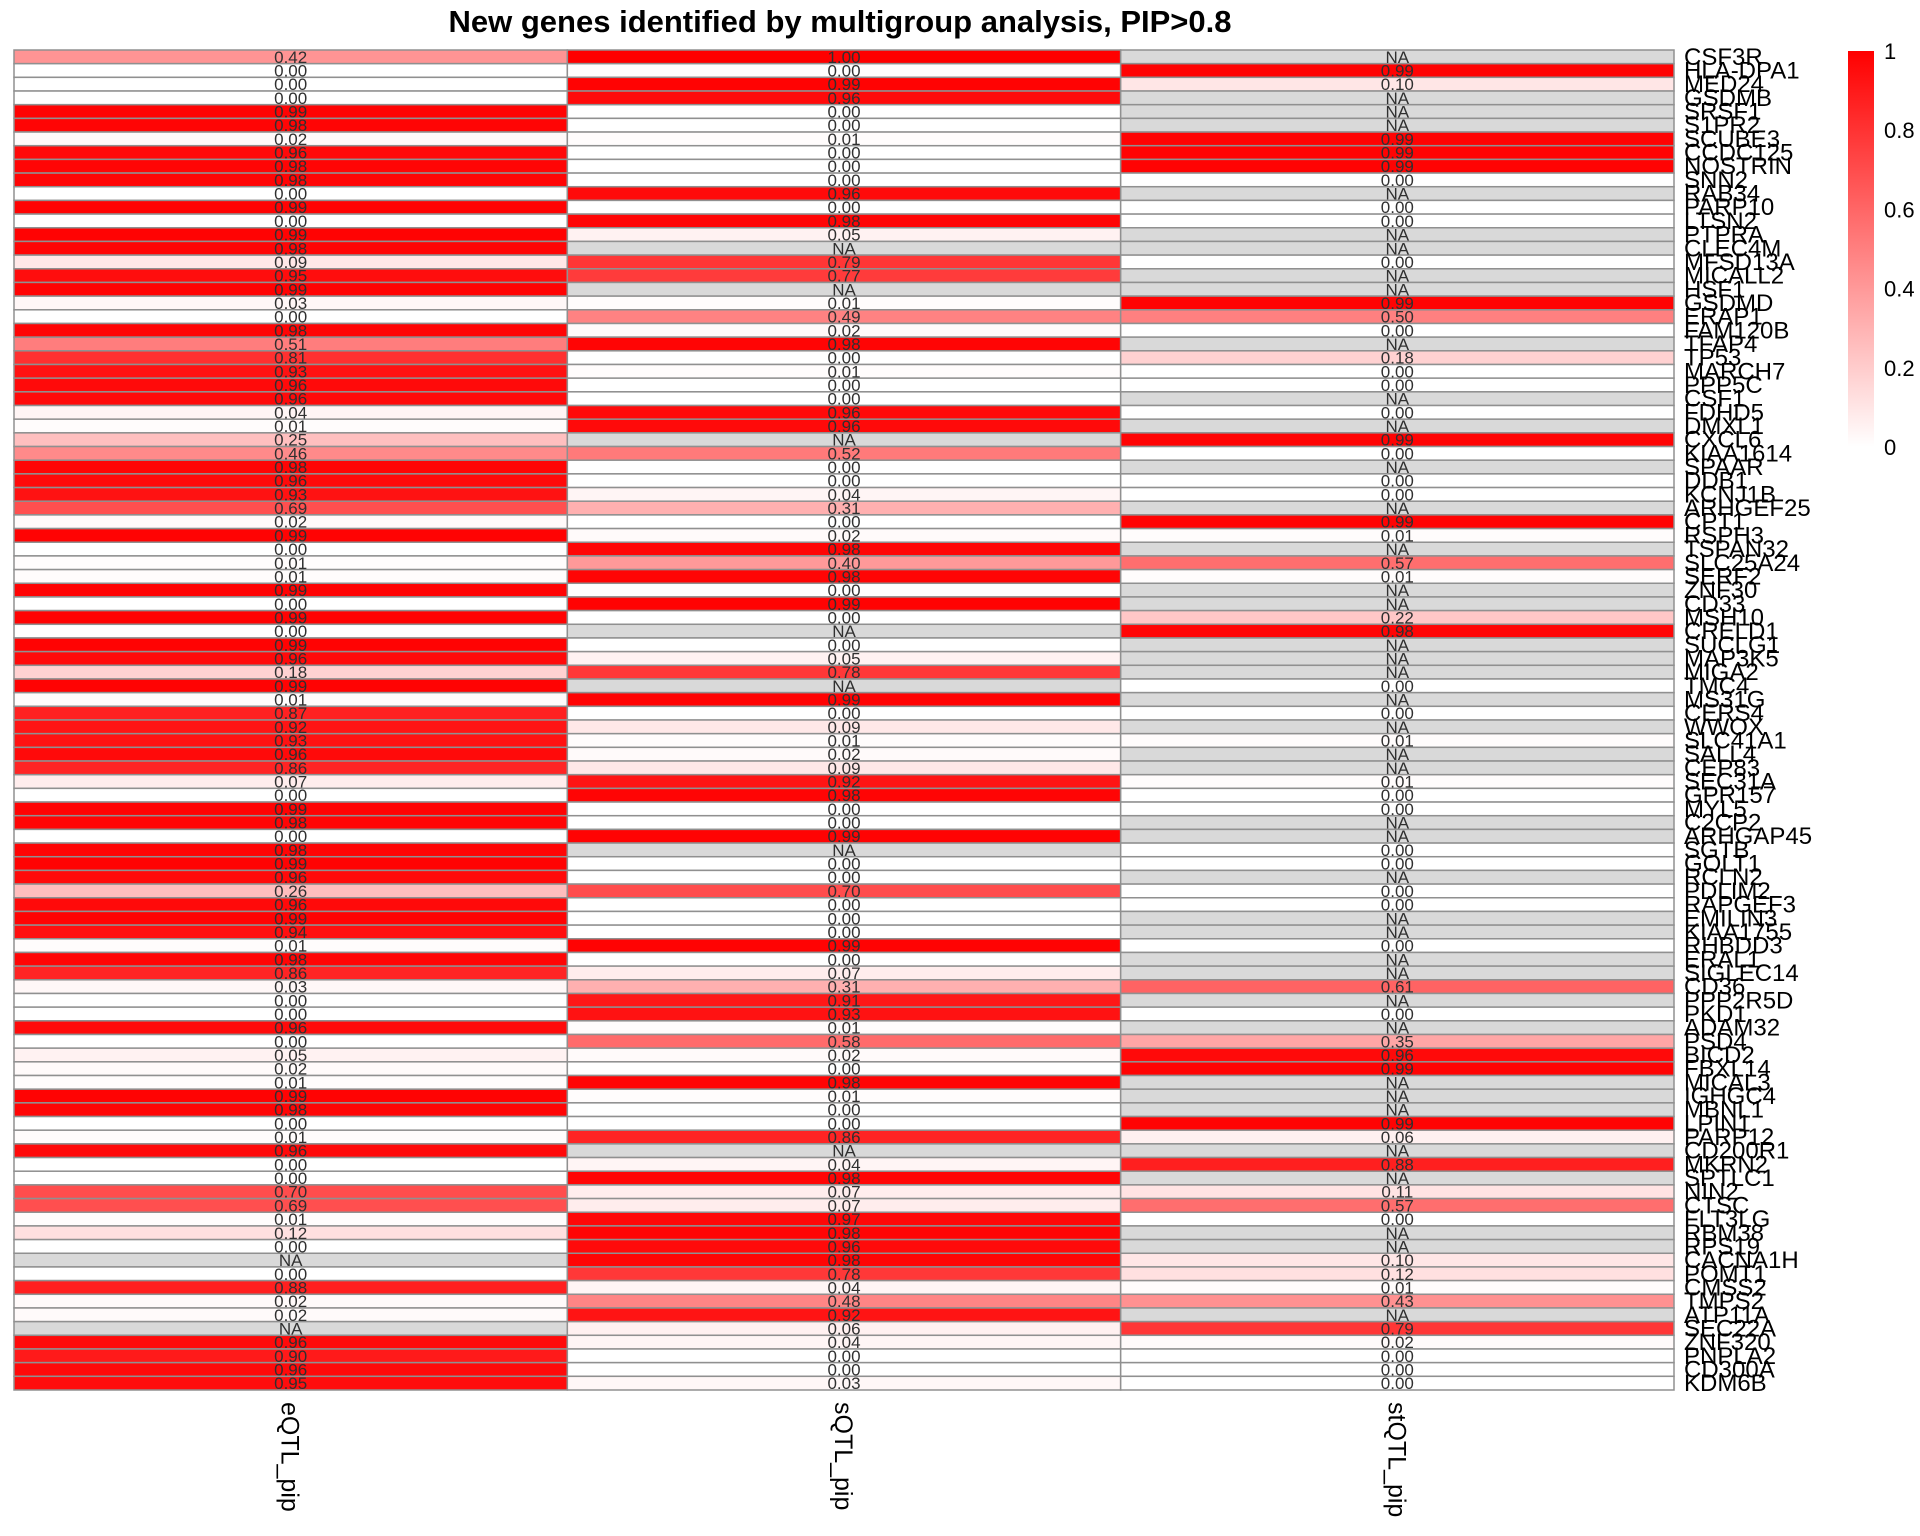 This screenshot has height=1536, width=1920. What do you see at coordinates (1731, 631) in the screenshot?
I see `row-label: CRELD1` at bounding box center [1731, 631].